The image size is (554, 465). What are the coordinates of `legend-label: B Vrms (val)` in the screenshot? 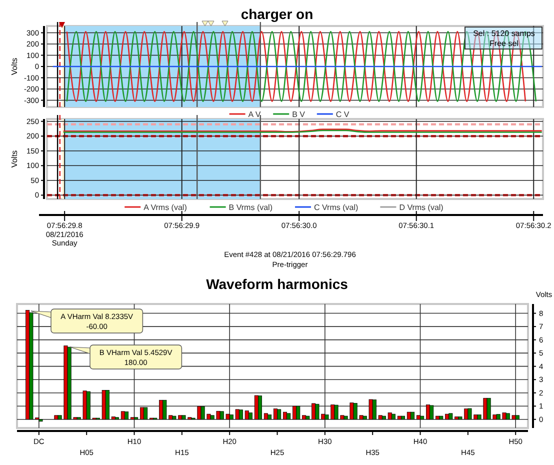 It's located at (250, 207).